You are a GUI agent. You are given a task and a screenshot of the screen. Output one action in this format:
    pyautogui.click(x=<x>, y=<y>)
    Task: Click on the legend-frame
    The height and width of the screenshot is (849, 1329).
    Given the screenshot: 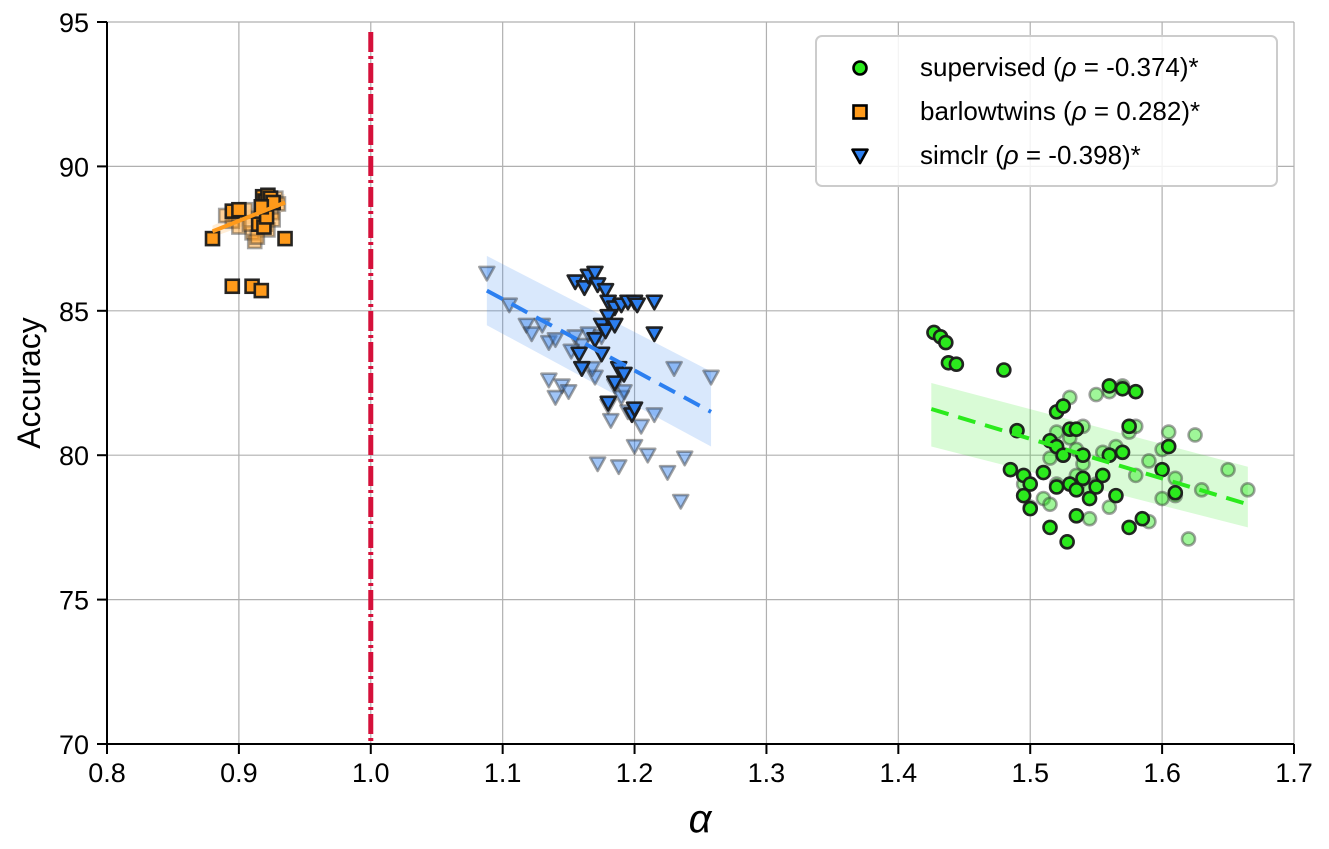 What is the action you would take?
    pyautogui.click(x=1046, y=111)
    